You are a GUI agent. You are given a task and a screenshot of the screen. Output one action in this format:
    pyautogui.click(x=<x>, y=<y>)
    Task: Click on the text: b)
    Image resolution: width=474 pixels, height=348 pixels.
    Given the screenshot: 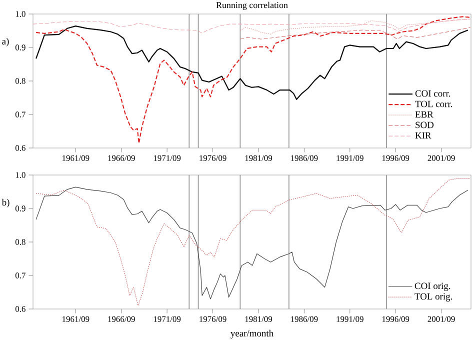 What is the action you would take?
    pyautogui.click(x=6, y=203)
    